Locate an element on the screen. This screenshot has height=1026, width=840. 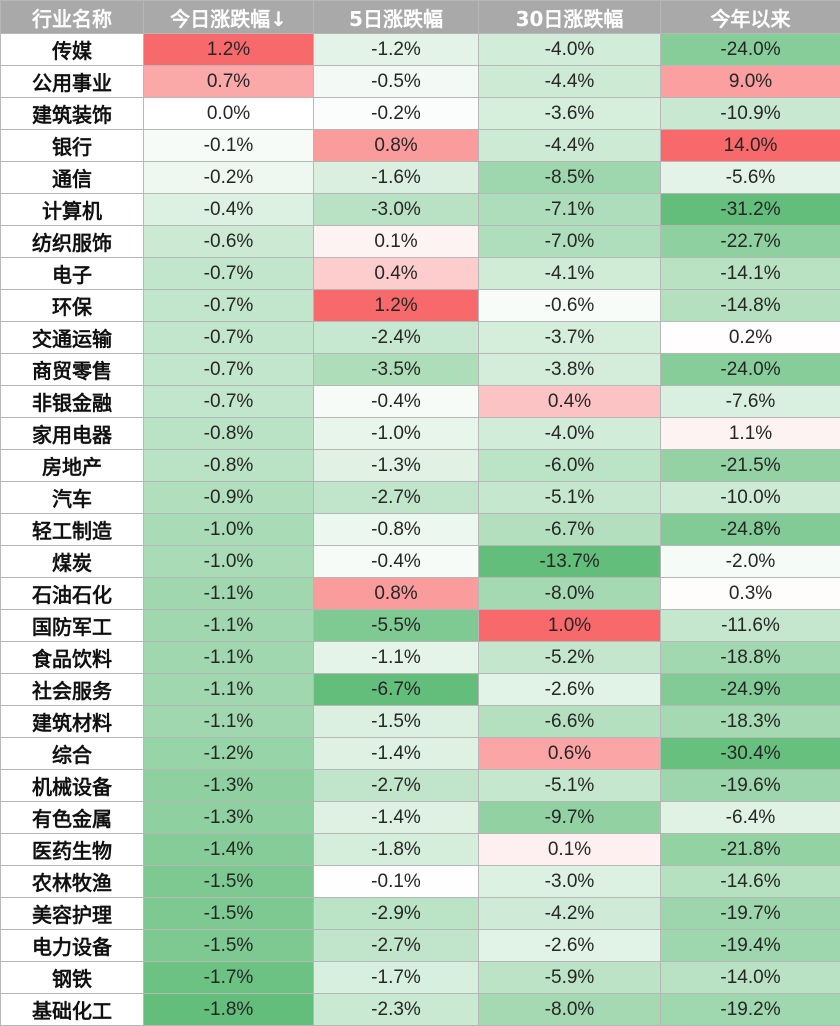
industry-name-cell: 煤炭 is located at coordinates (72, 562).